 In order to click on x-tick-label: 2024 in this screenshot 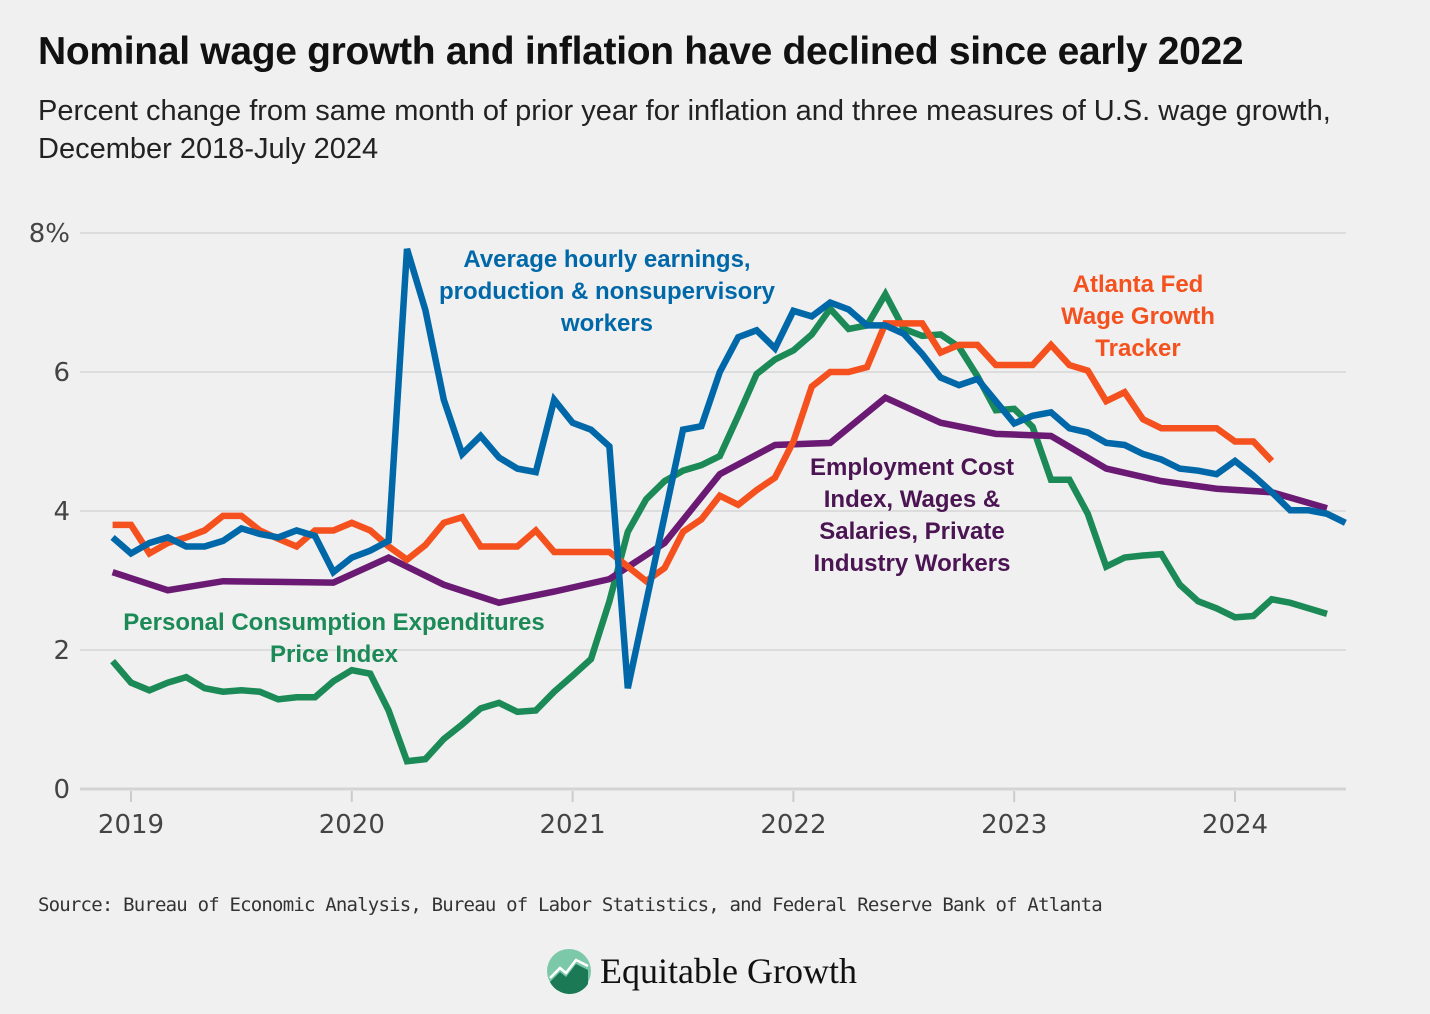, I will do `click(1235, 825)`.